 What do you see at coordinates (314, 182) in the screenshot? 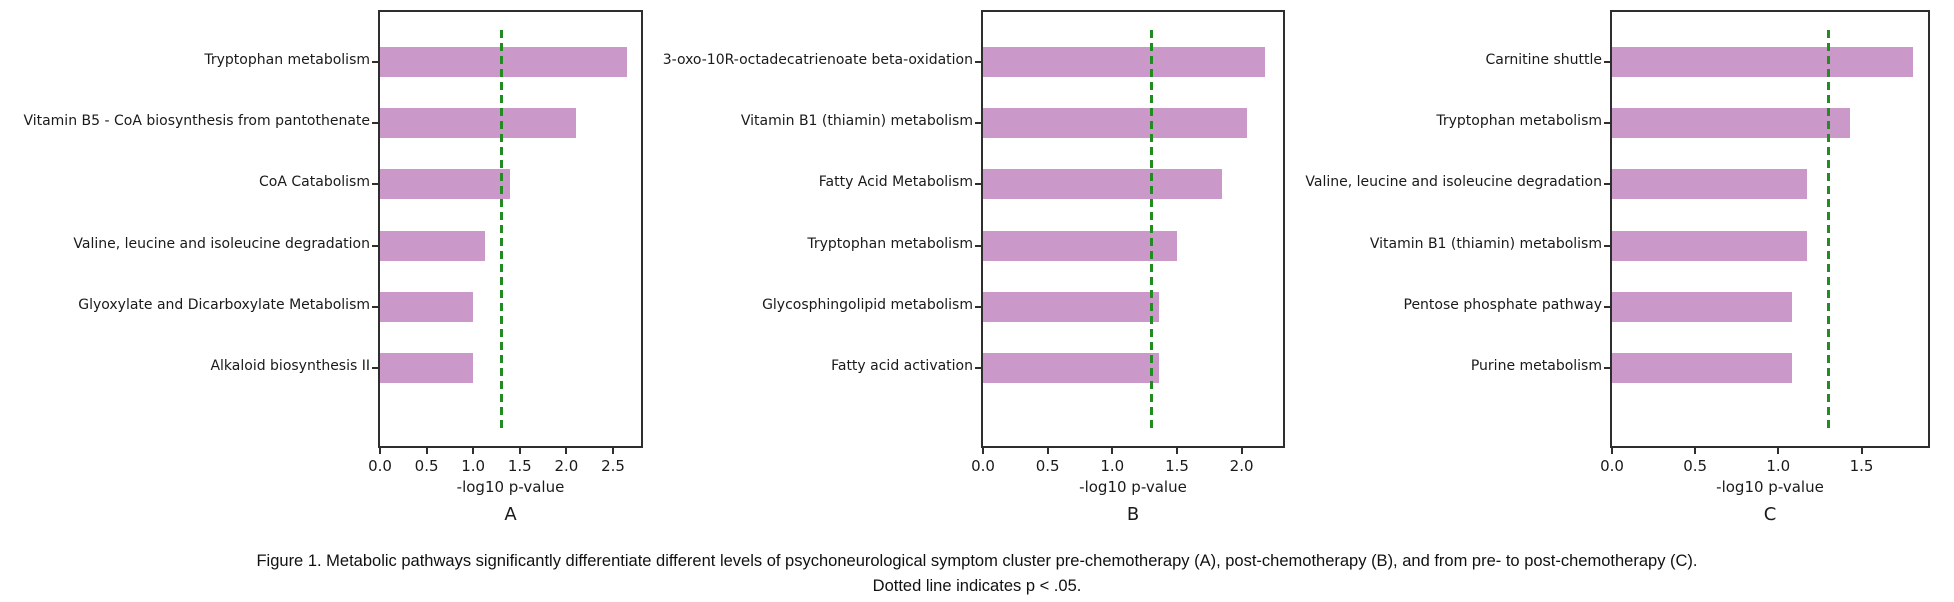
I see `category-label: CoA Catabolism` at bounding box center [314, 182].